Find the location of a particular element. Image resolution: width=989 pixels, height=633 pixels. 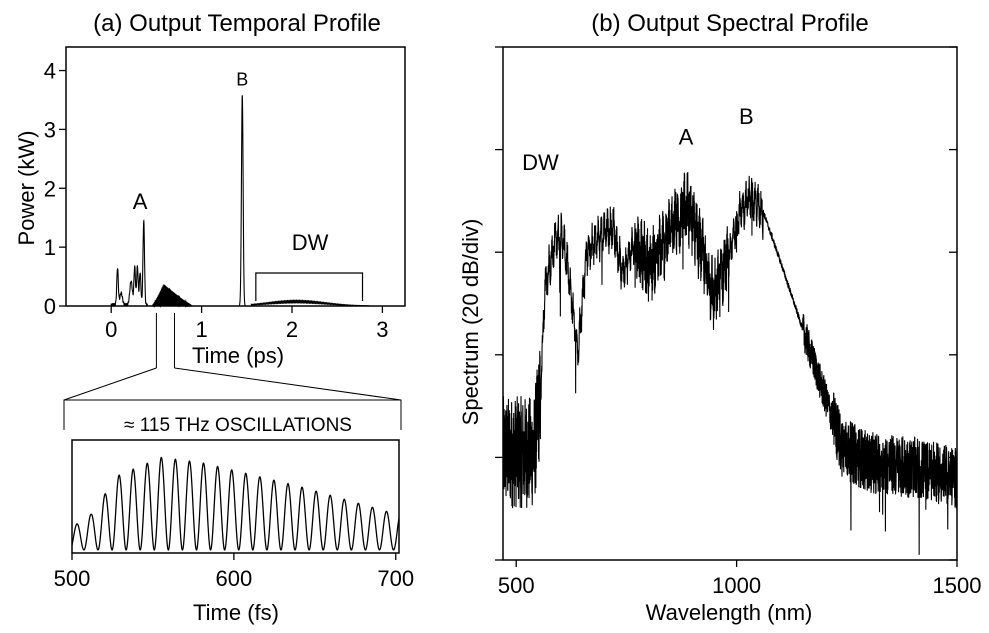

panel-b-title: (b) Output Spectral Profile is located at coordinates (729, 23).